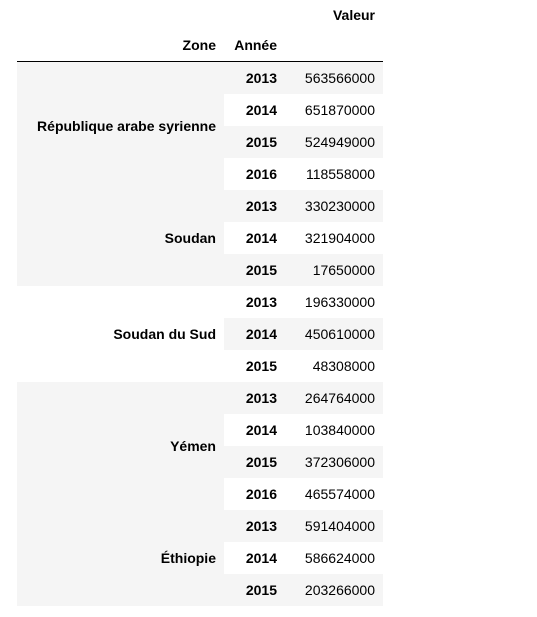 Image resolution: width=537 pixels, height=617 pixels. What do you see at coordinates (339, 302) in the screenshot?
I see `value-cell: 196330000` at bounding box center [339, 302].